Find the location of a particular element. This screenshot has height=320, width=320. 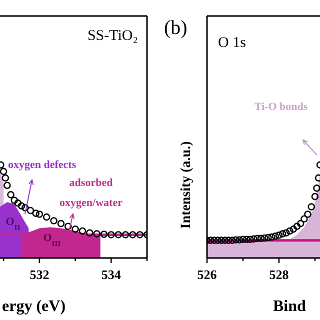

text: O 1s is located at coordinates (232, 43).